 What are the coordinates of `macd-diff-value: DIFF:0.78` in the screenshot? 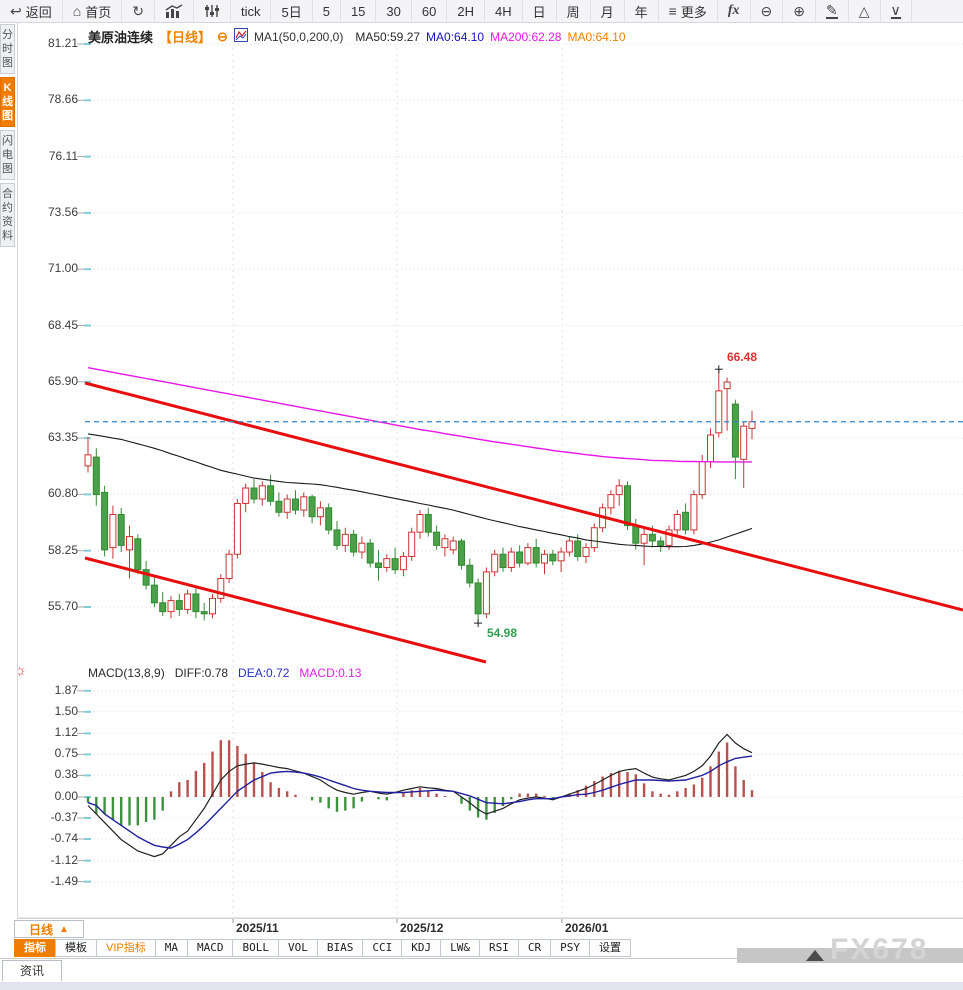 It's located at (201, 673).